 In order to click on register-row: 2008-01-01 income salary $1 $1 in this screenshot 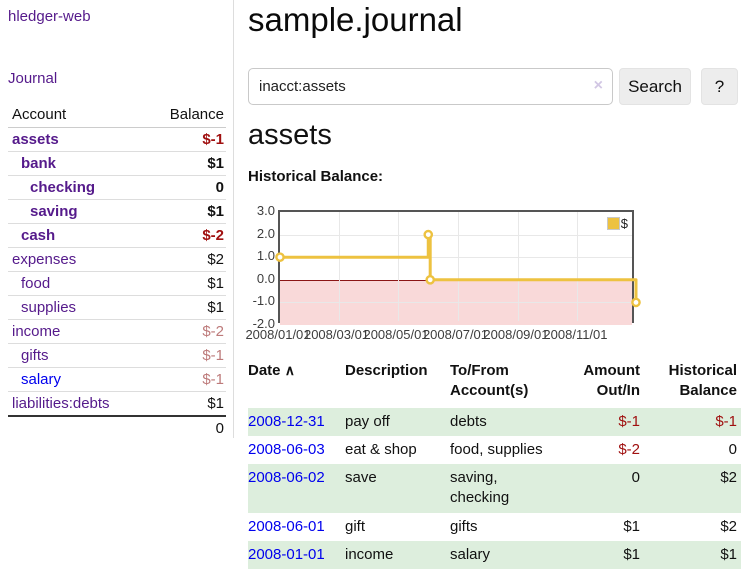, I will do `click(494, 554)`.